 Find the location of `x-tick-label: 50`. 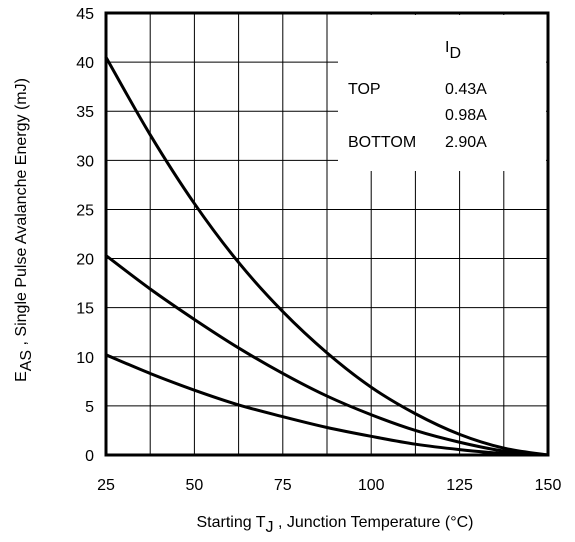

x-tick-label: 50 is located at coordinates (195, 485).